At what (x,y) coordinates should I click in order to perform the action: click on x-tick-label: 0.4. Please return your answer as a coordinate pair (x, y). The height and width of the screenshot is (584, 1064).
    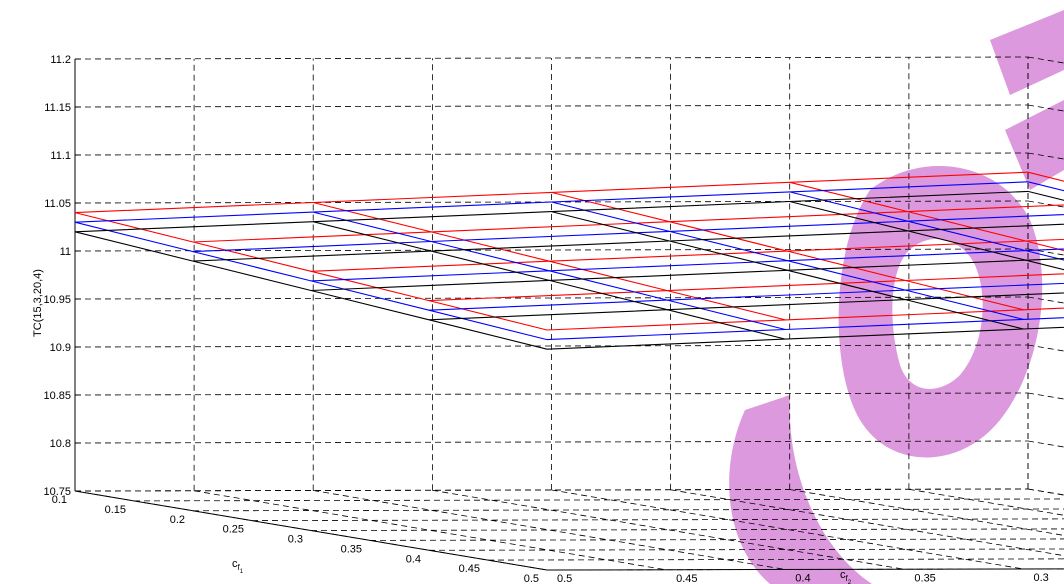
    Looking at the image, I should click on (413, 559).